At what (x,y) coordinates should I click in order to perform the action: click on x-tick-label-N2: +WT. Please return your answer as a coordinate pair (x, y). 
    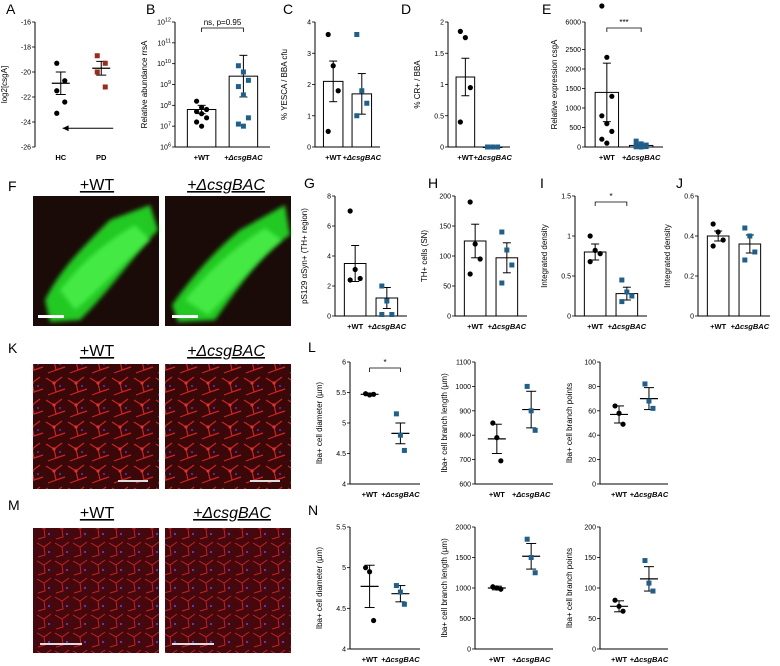
    Looking at the image, I should click on (497, 659).